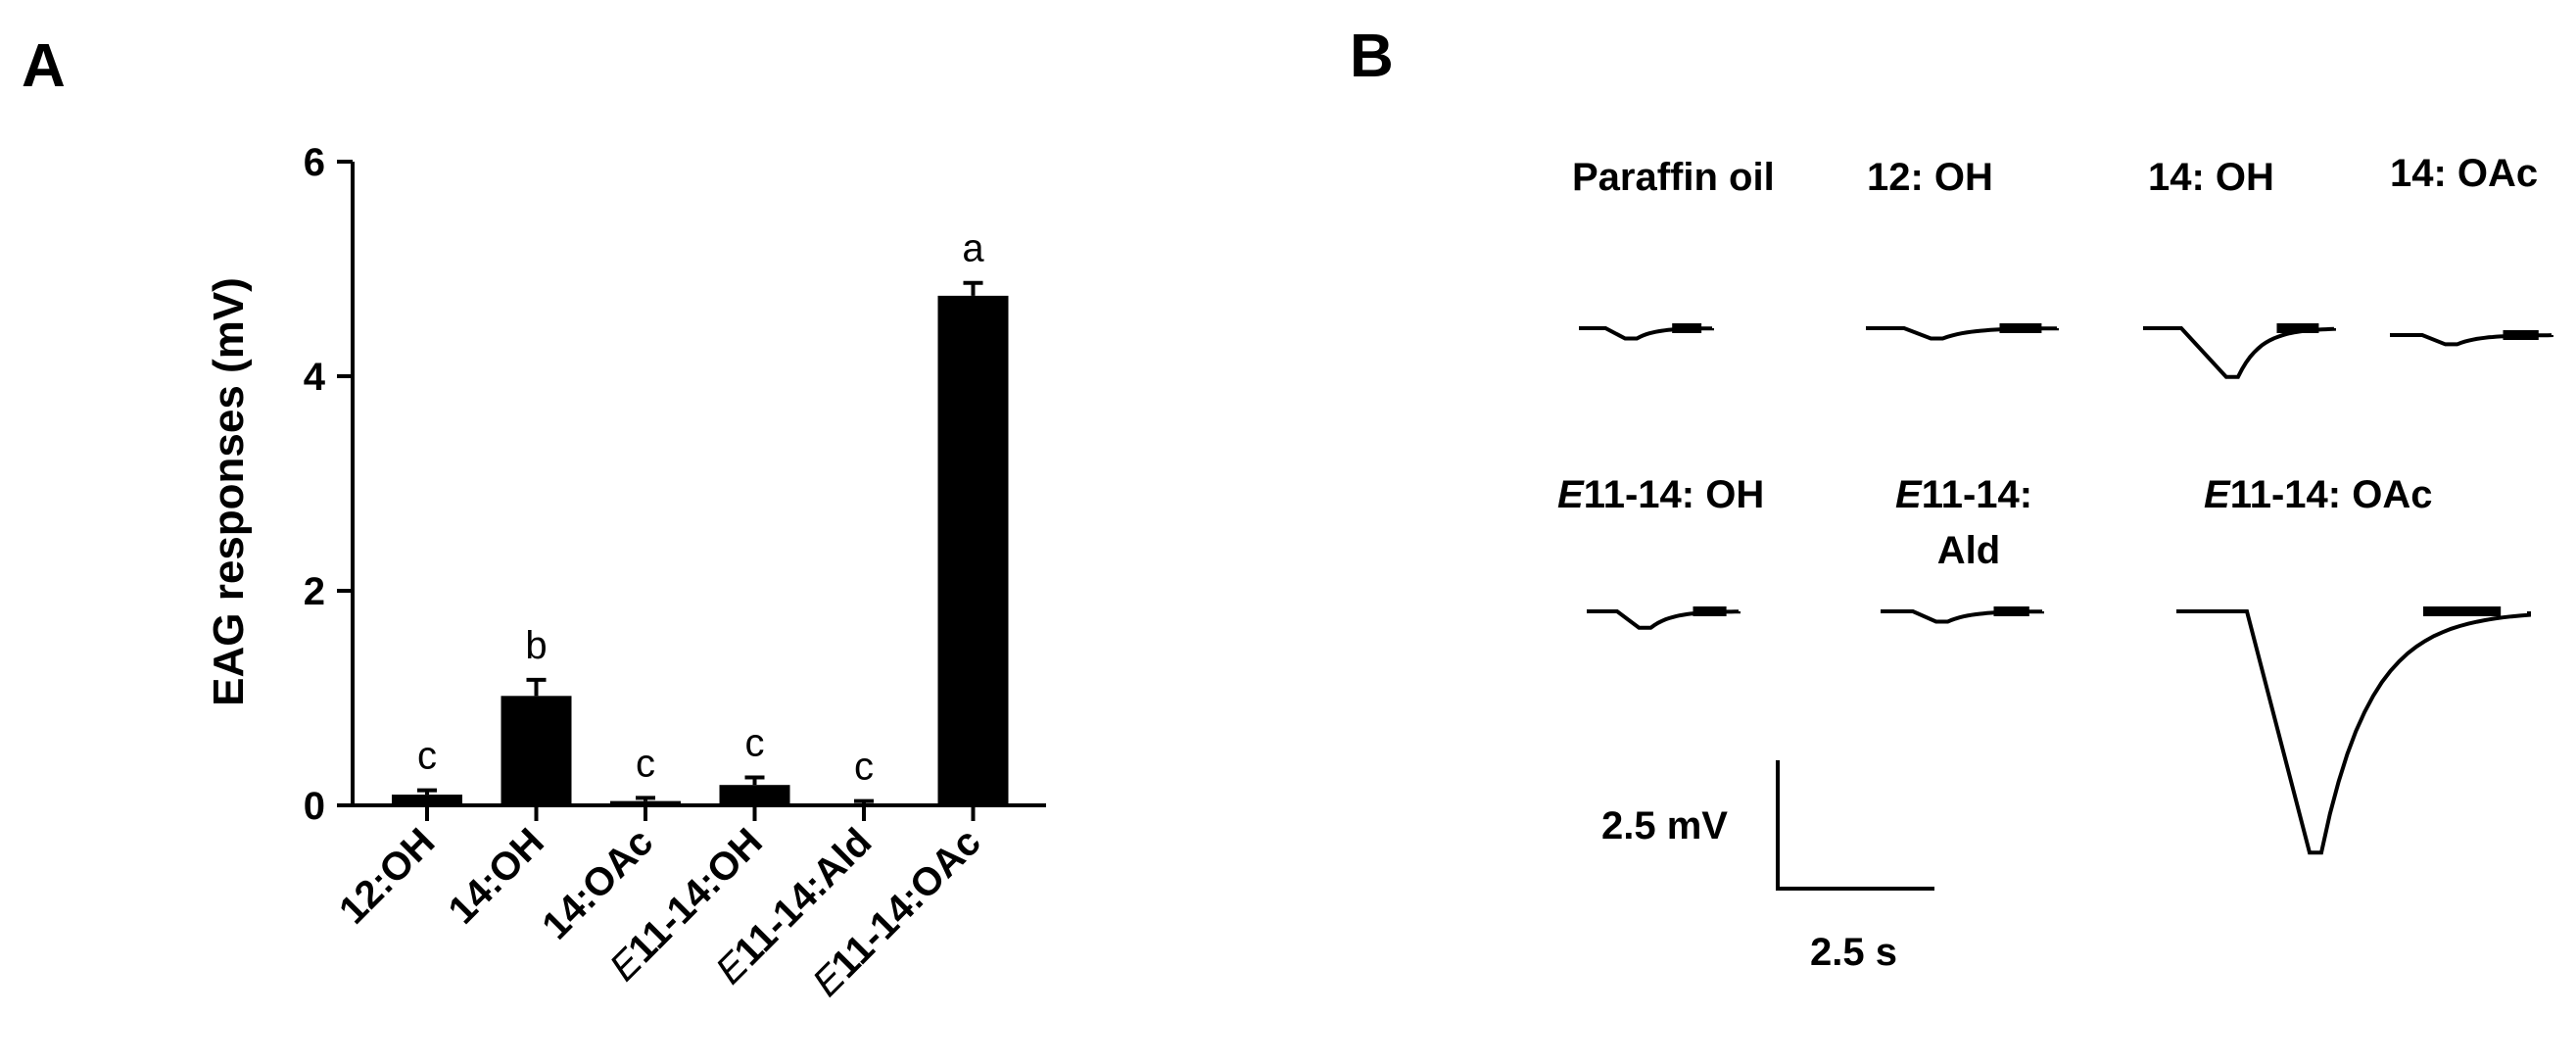 This screenshot has height=1064, width=2576. Describe the element at coordinates (2464, 174) in the screenshot. I see `trace-label: 14: OAc` at that location.